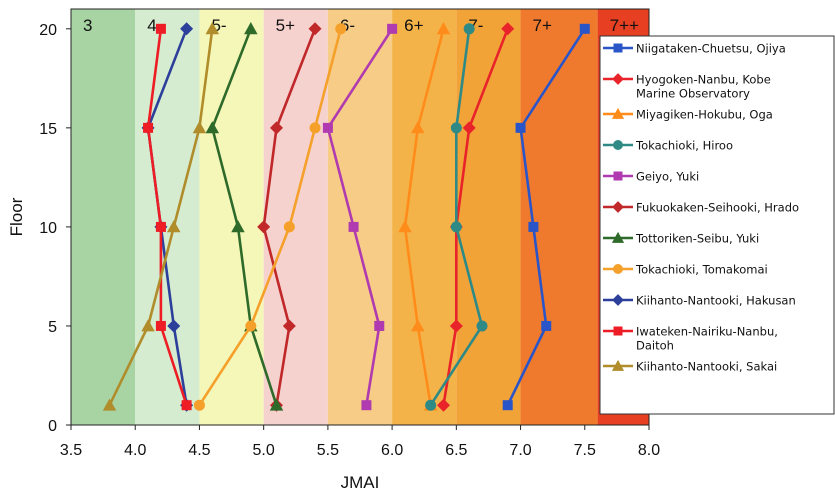 The image size is (835, 496). I want to click on x-axis-ticks: 3.5 4.0 4.5 5.0 5.5 6.0 6.5 7.0 7.5 8.0, so click(360, 442).